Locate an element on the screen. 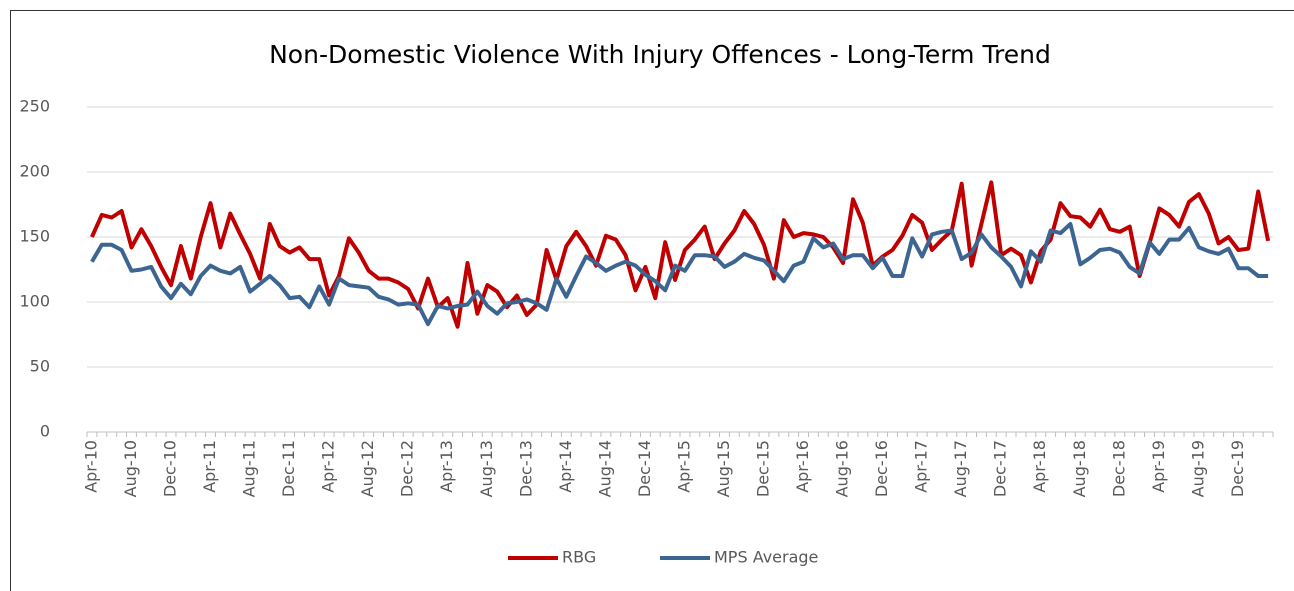 The image size is (1294, 591). x-tick-label: Apr-18 is located at coordinates (1039, 466).